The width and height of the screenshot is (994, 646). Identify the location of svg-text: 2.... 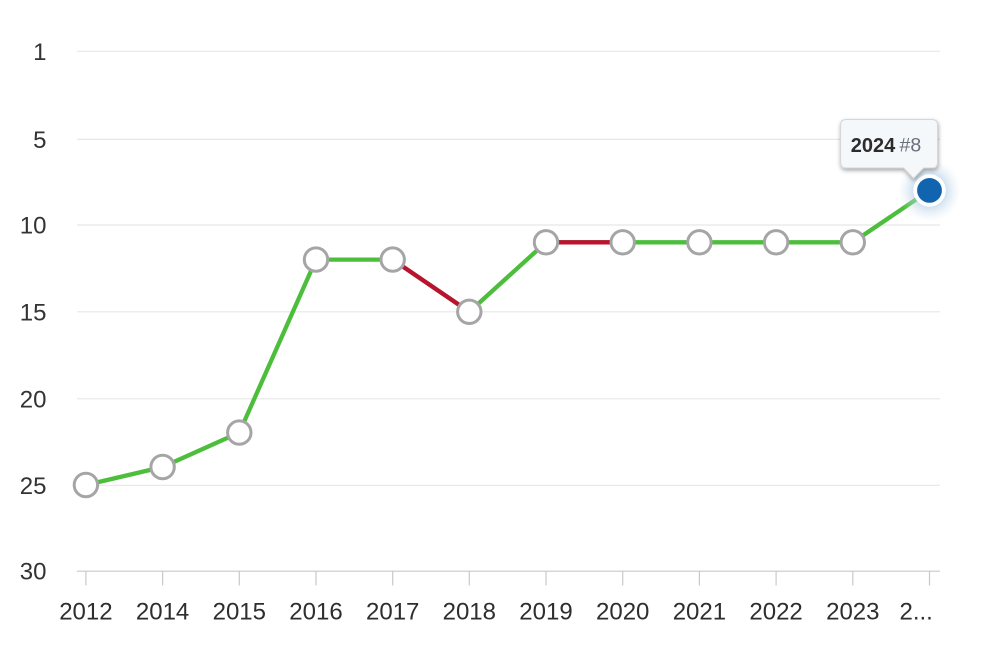
(916, 612).